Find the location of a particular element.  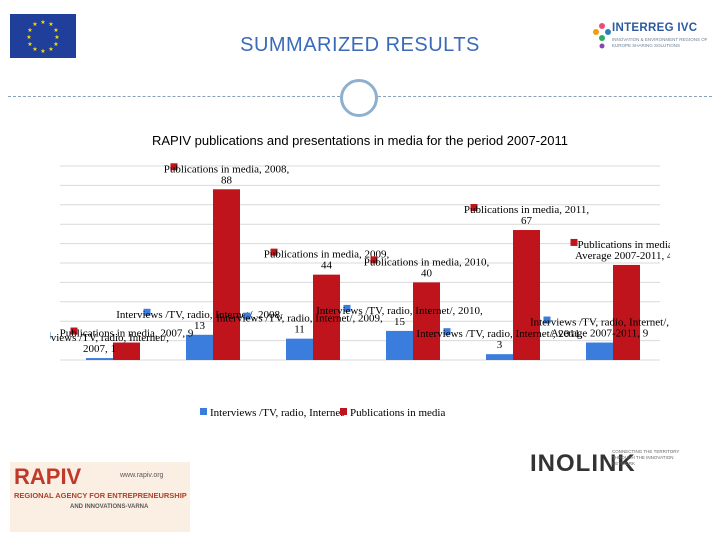

eu-flag-logo: ★ ★ ★ ★ ★ ★ ★ ★ ★ ★ ★ ★ is located at coordinates (43, 36).